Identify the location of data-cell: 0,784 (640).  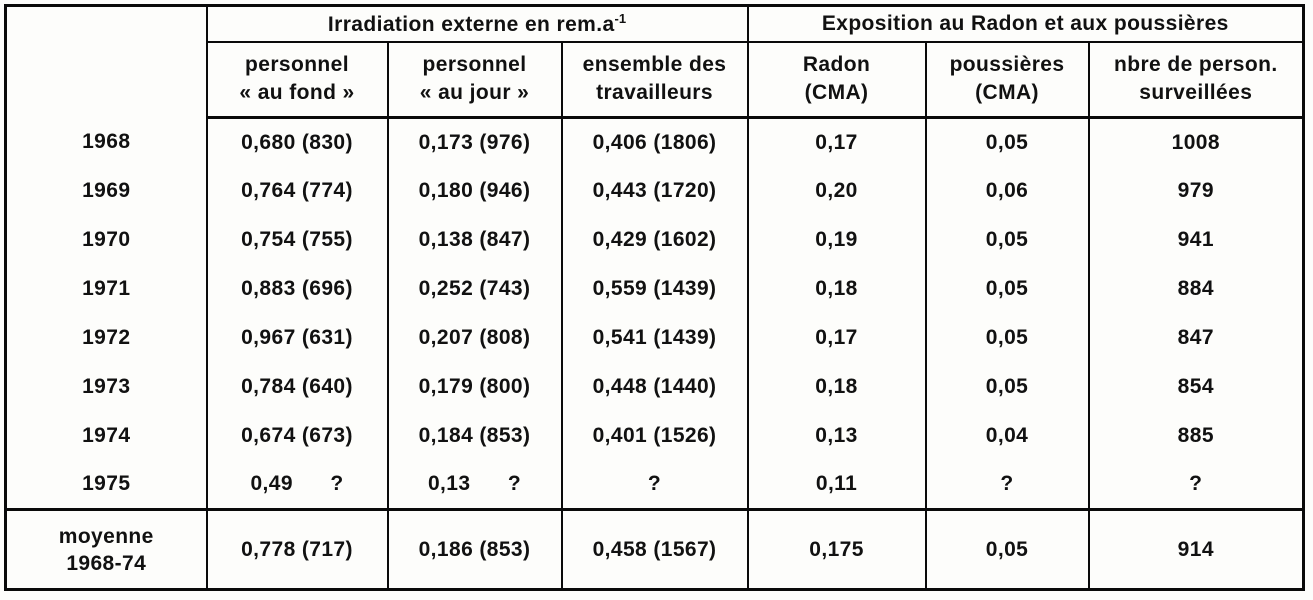
(296, 387).